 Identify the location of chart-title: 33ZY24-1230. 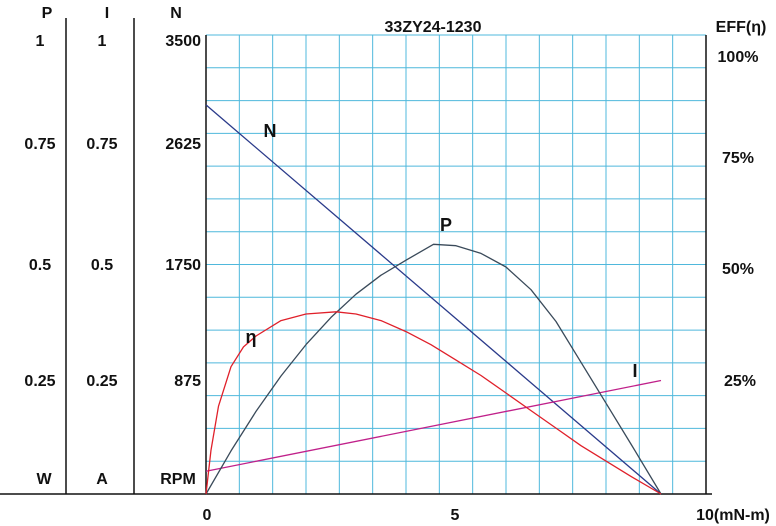
(433, 27).